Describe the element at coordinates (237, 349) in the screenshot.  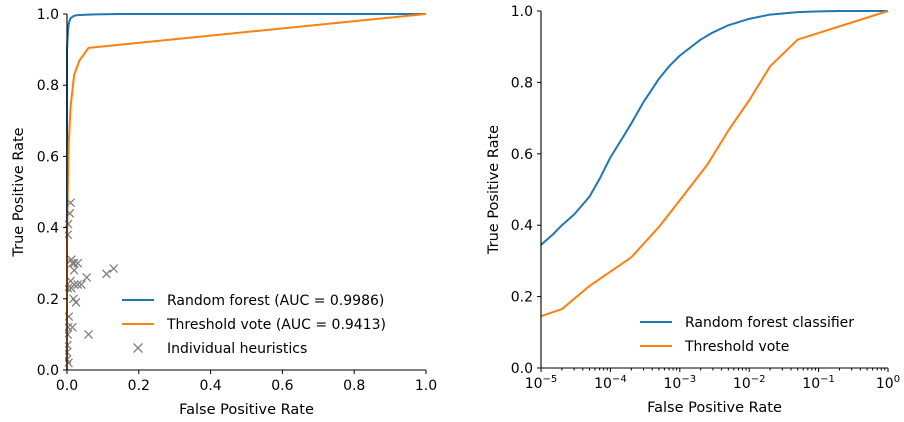
I see `legend-label: Individual heuristics` at that location.